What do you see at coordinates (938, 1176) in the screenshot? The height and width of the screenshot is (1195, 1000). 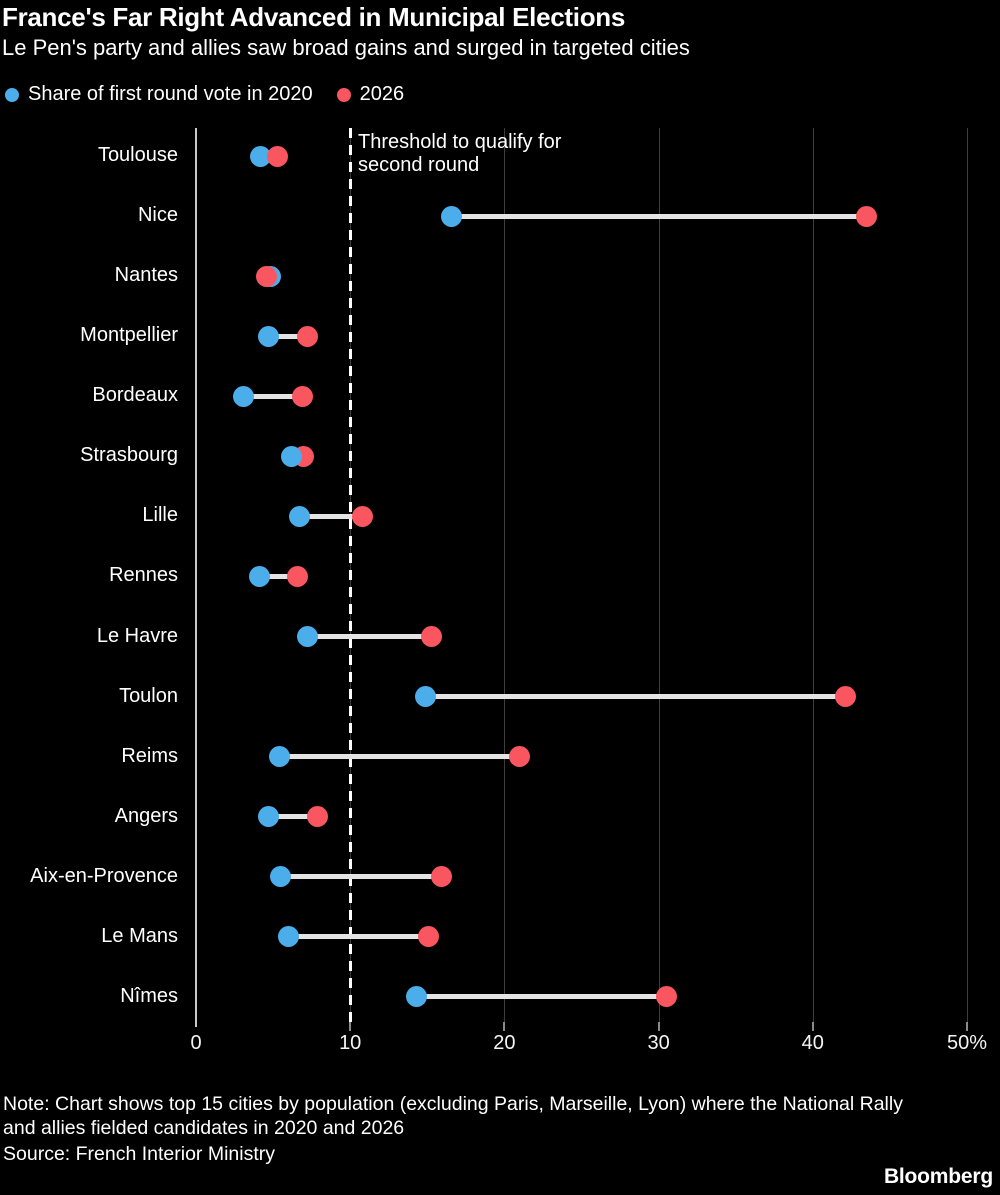 I see `bloomberg-logo: Bloomberg` at bounding box center [938, 1176].